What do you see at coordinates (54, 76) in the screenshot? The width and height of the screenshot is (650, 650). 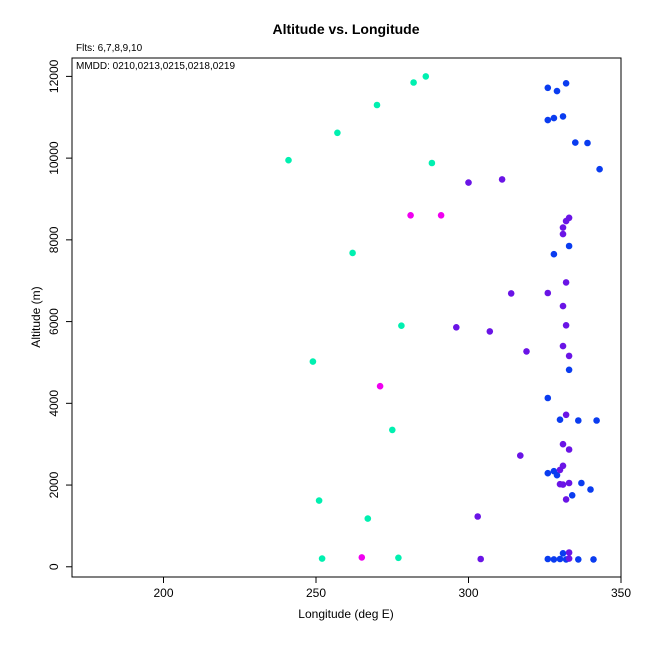 I see `y-tick-label: 12000` at bounding box center [54, 76].